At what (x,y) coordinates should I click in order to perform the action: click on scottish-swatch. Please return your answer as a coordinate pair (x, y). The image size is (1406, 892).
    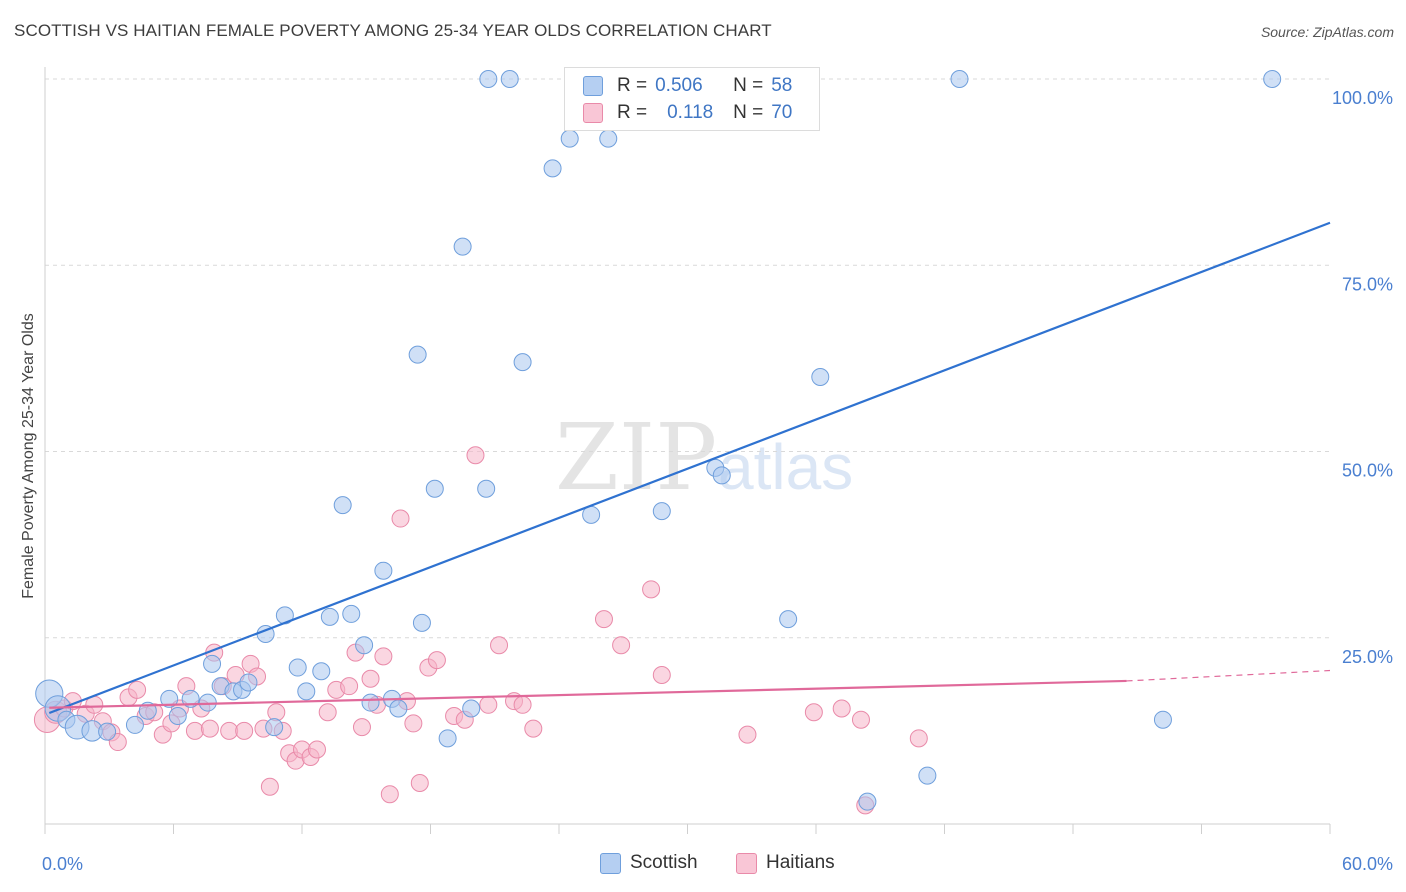
    Looking at the image, I should click on (593, 86).